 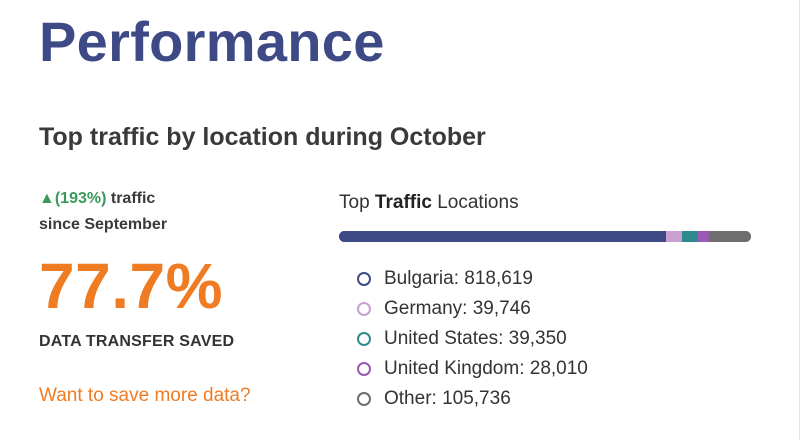 What do you see at coordinates (212, 41) in the screenshot?
I see `page-title: Performance` at bounding box center [212, 41].